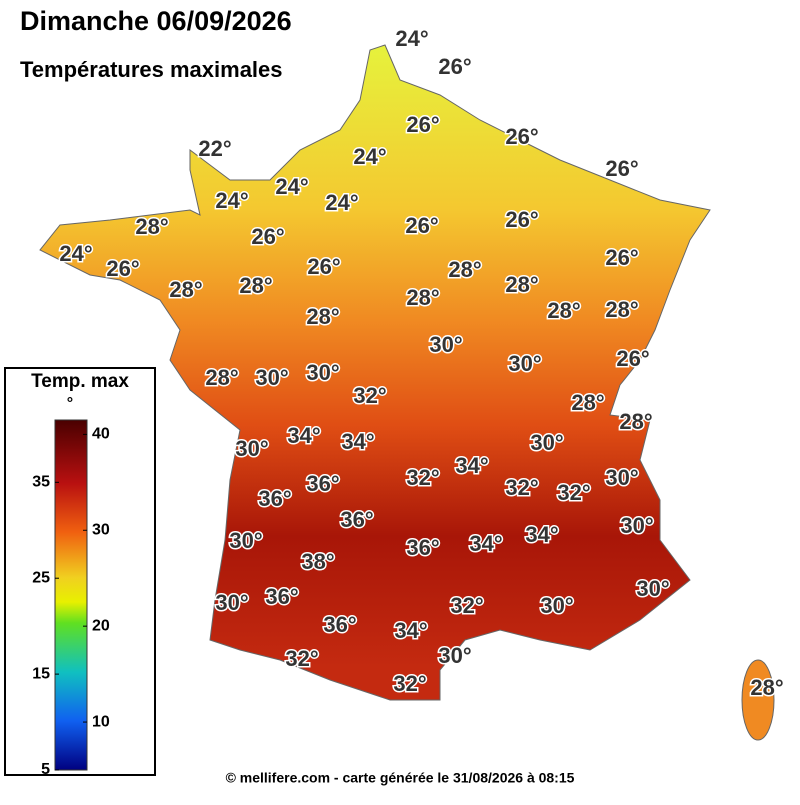  I want to click on tick-label: 40, so click(101, 434).